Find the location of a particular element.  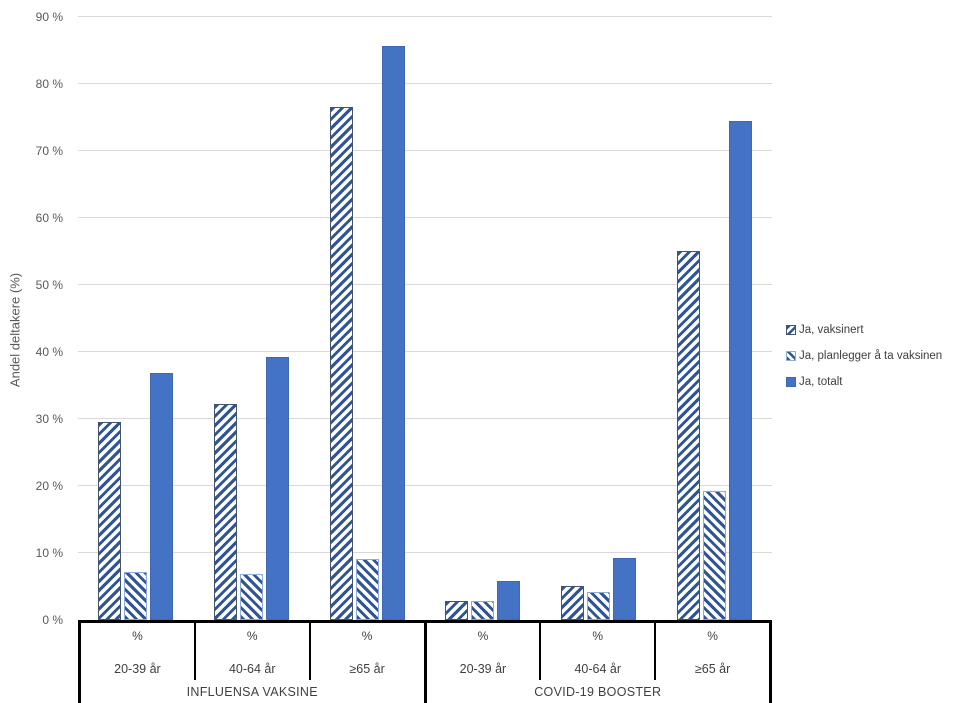

legend-label: Ja, planlegger å ta vaksinen is located at coordinates (871, 356).